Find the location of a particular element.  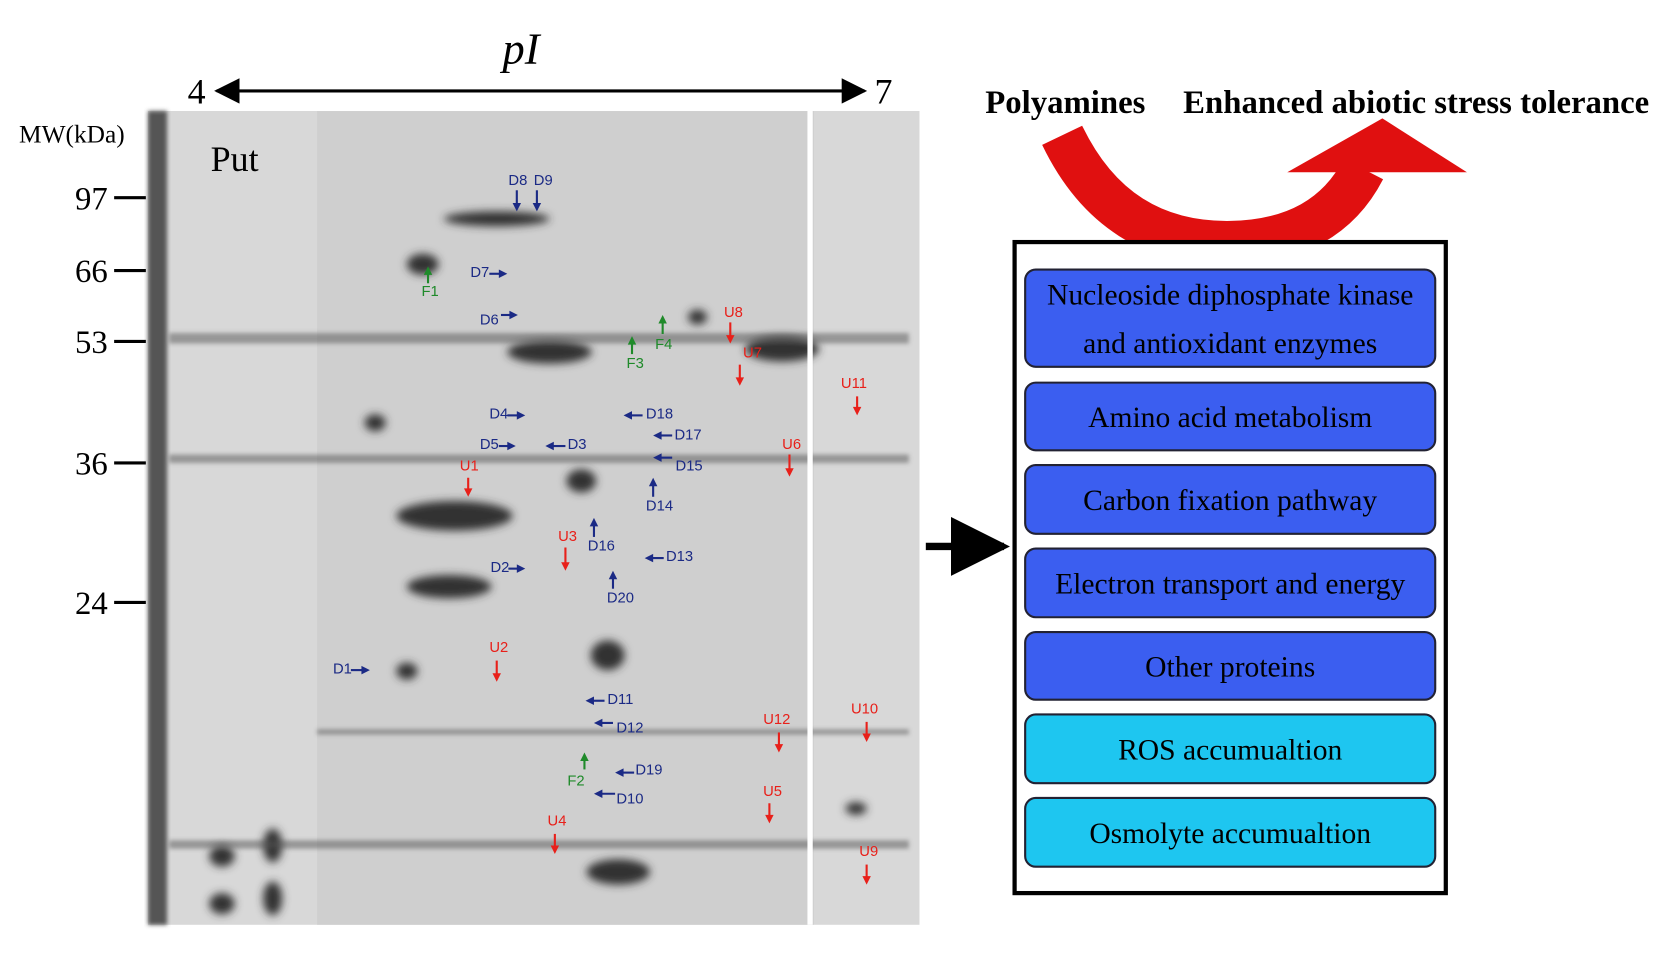

spot-label: D4 is located at coordinates (498, 415).